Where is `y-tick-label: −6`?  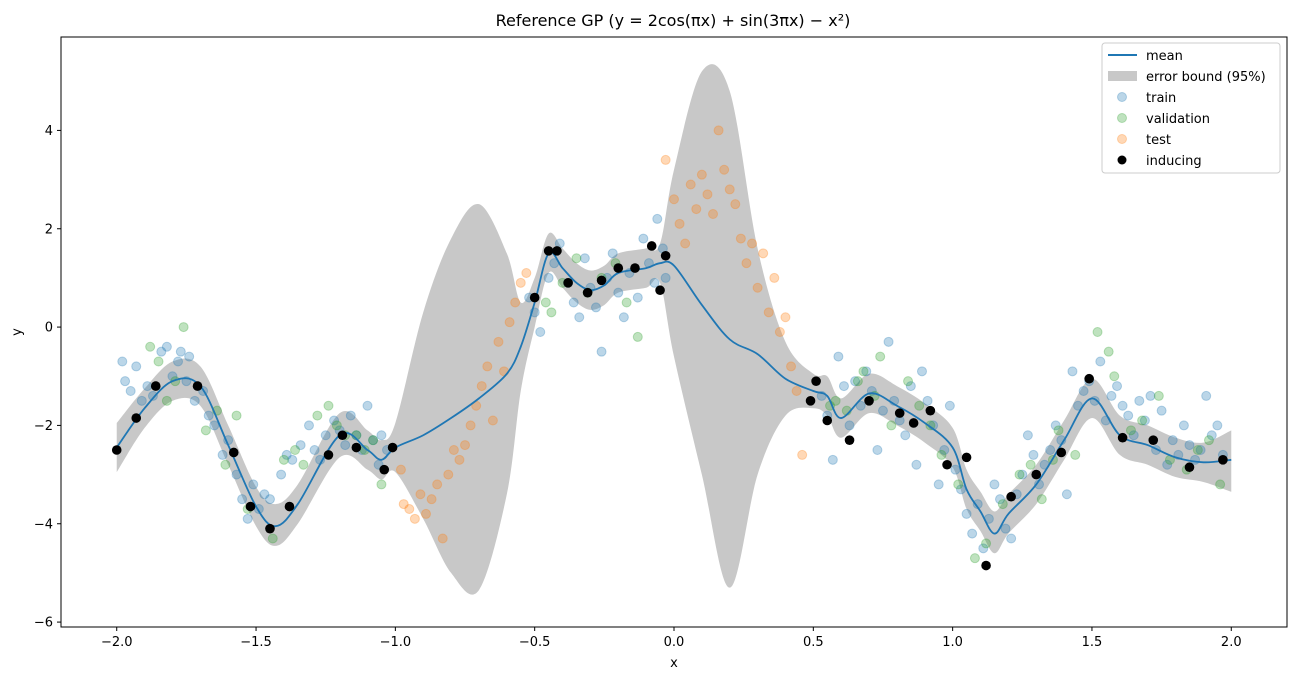
y-tick-label: −6 is located at coordinates (43, 623).